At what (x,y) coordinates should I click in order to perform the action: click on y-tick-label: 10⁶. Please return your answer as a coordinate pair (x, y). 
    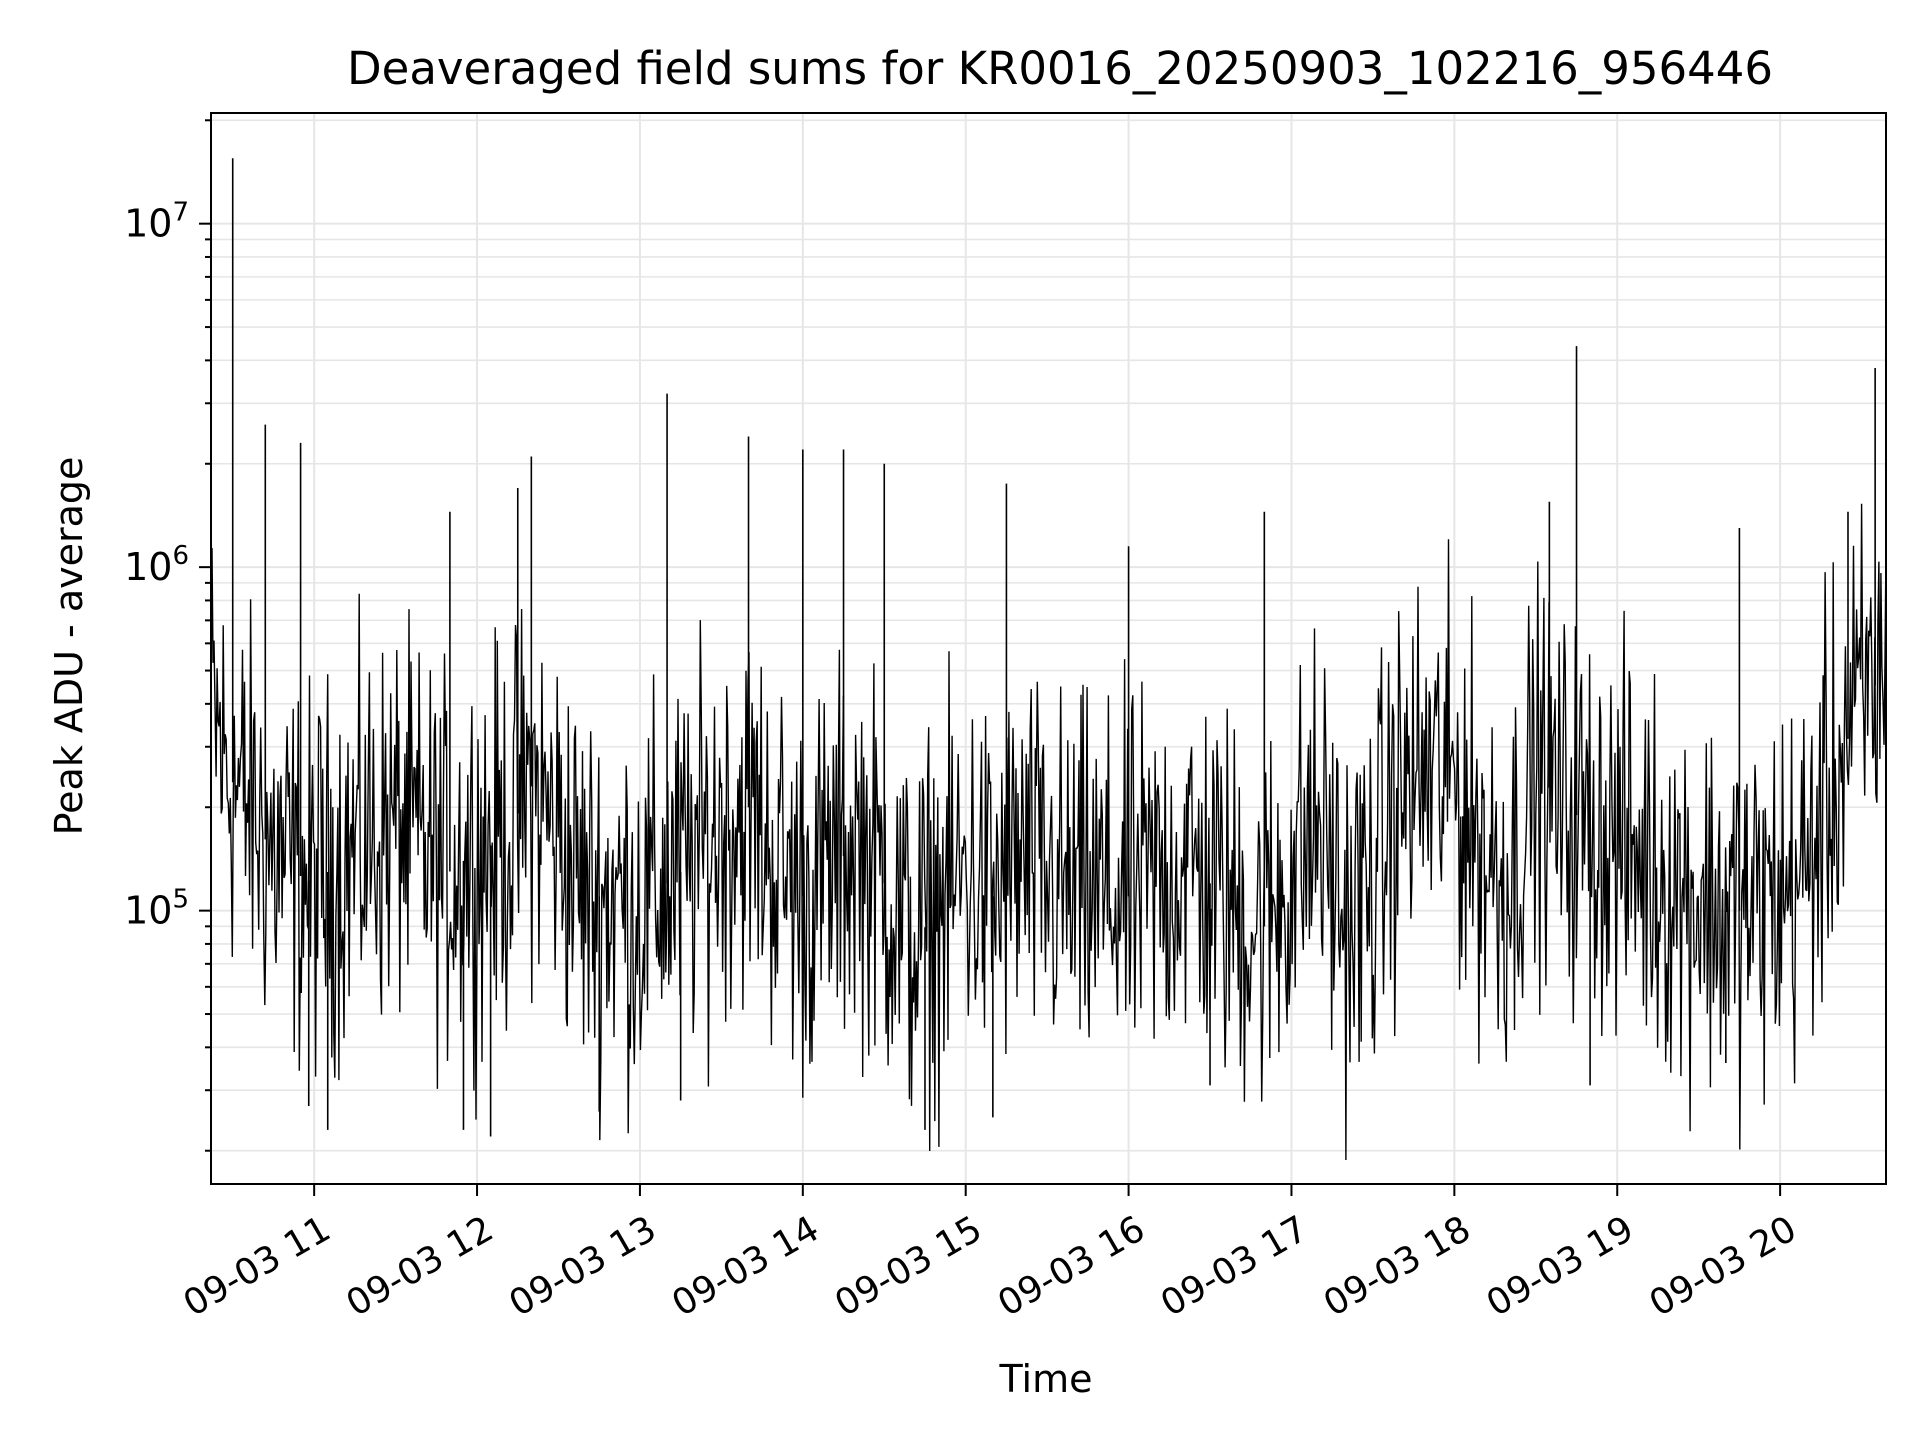
    Looking at the image, I should click on (156, 565).